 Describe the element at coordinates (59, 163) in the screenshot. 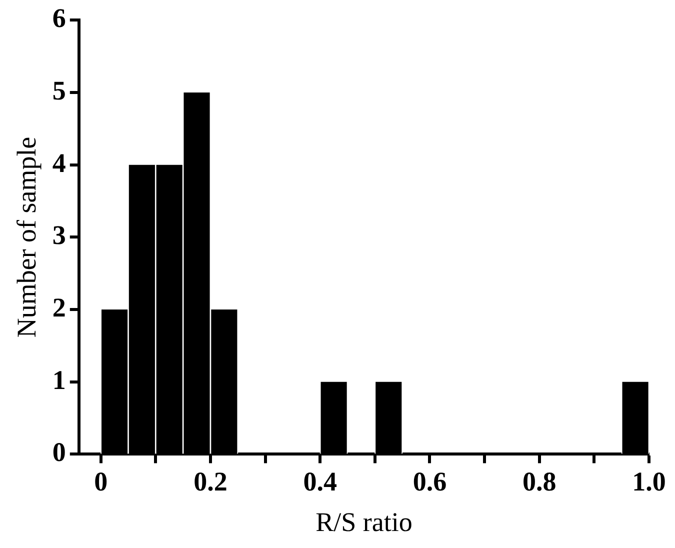

I see `y-tick-label: 4` at that location.